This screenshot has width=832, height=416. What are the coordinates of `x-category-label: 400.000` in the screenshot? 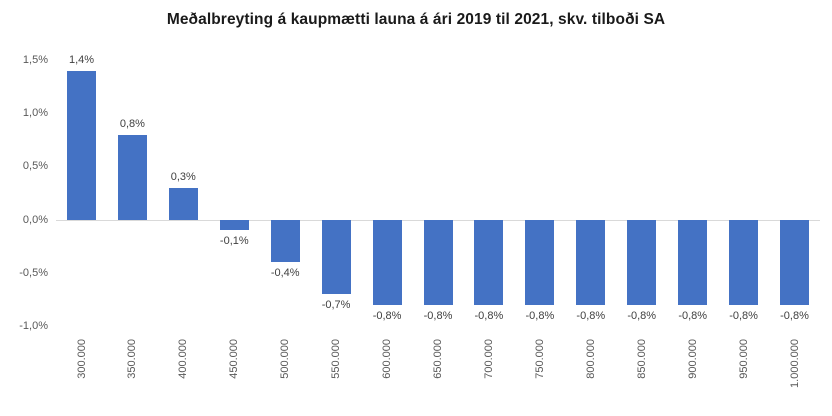 It's located at (183, 359).